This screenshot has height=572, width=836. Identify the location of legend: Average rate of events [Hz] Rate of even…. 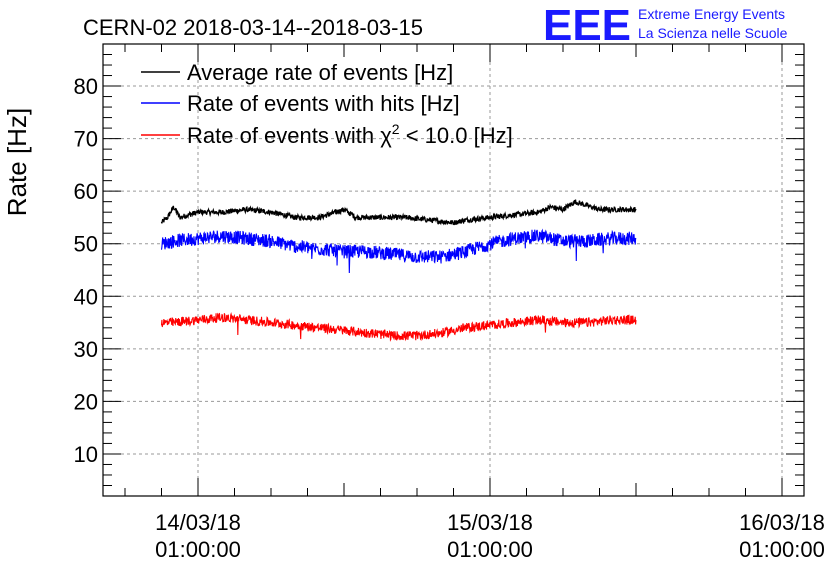
(327, 104).